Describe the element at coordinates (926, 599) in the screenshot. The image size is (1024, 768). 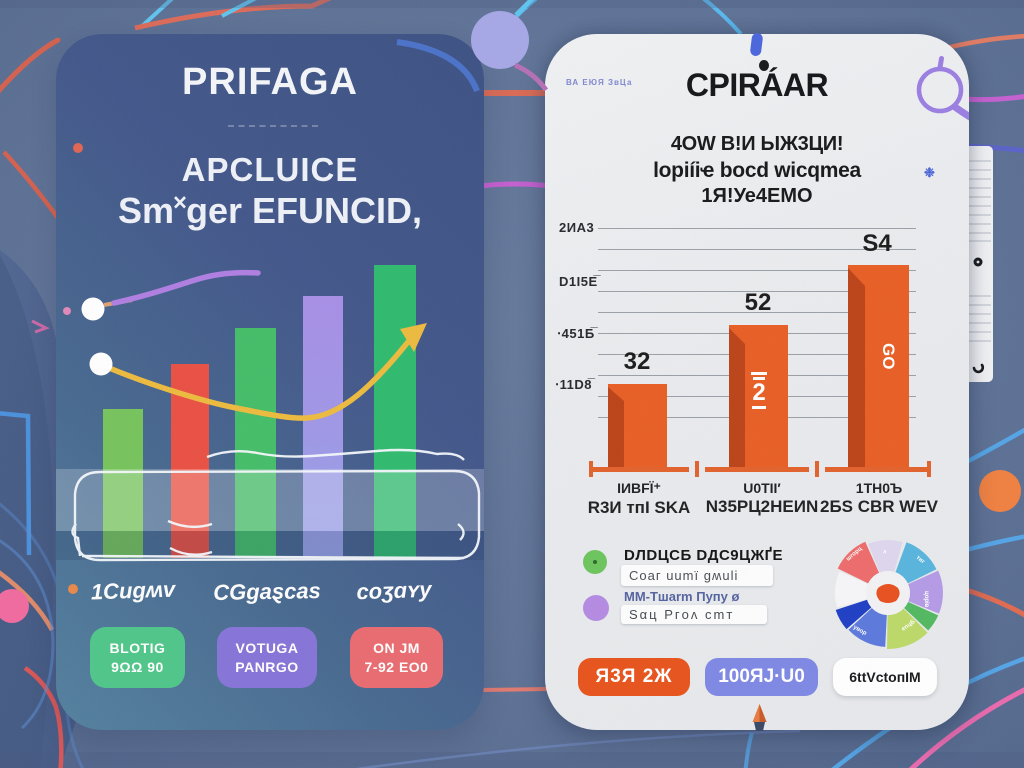
I see `svg-text: цорів` at that location.